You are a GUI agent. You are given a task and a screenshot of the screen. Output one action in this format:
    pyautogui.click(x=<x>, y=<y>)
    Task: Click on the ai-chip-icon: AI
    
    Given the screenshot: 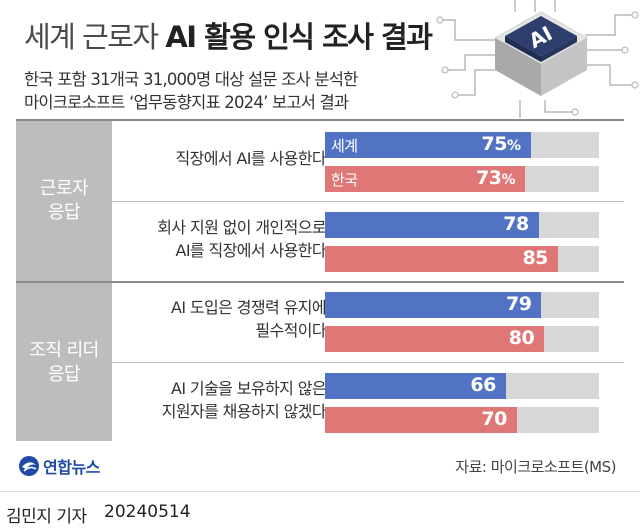 What is the action you would take?
    pyautogui.click(x=537, y=59)
    